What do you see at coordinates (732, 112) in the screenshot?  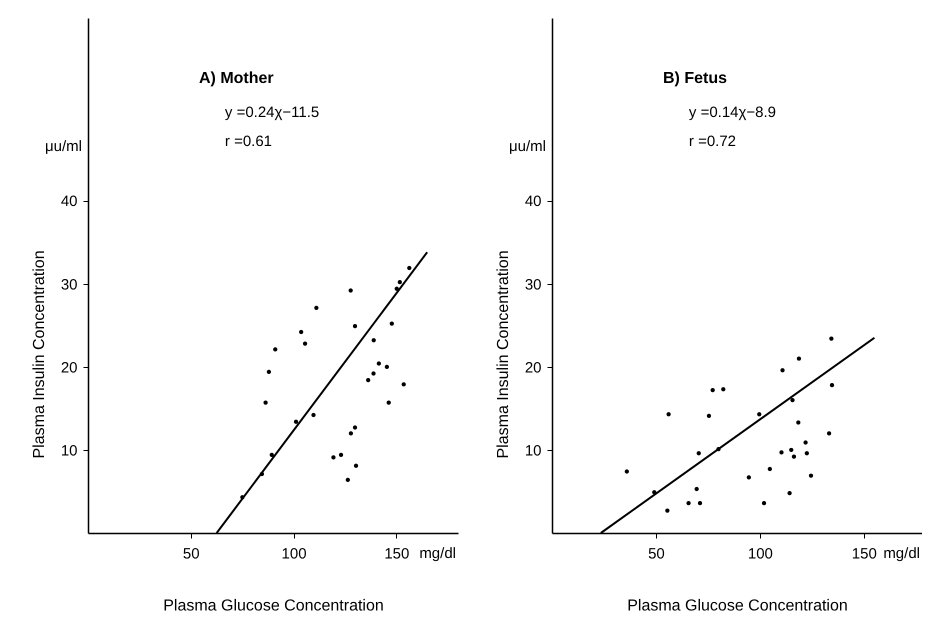 I see `annotation: y =0.14χ−8.9` at bounding box center [732, 112].